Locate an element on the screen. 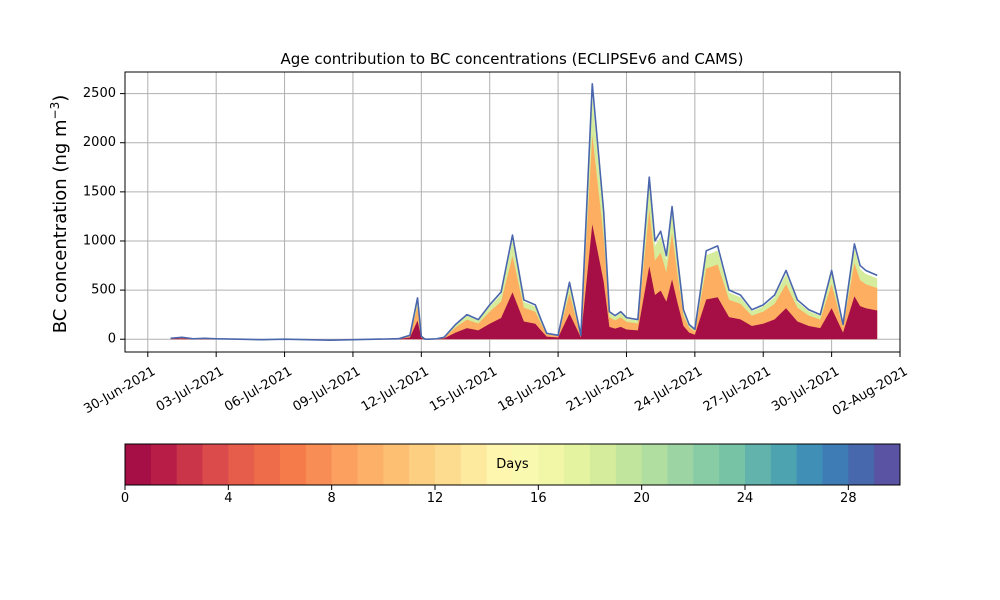  y-tick-label: 1000 is located at coordinates (99, 240).